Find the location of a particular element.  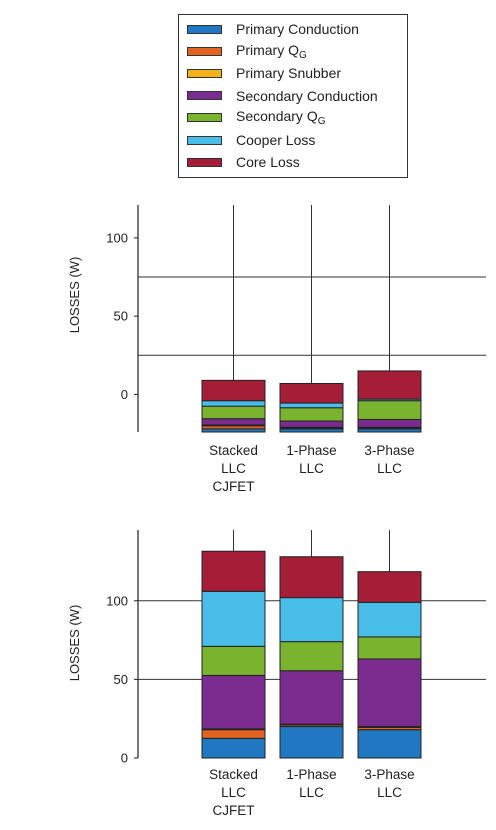

legend-item: Primary QG is located at coordinates (243, 51).